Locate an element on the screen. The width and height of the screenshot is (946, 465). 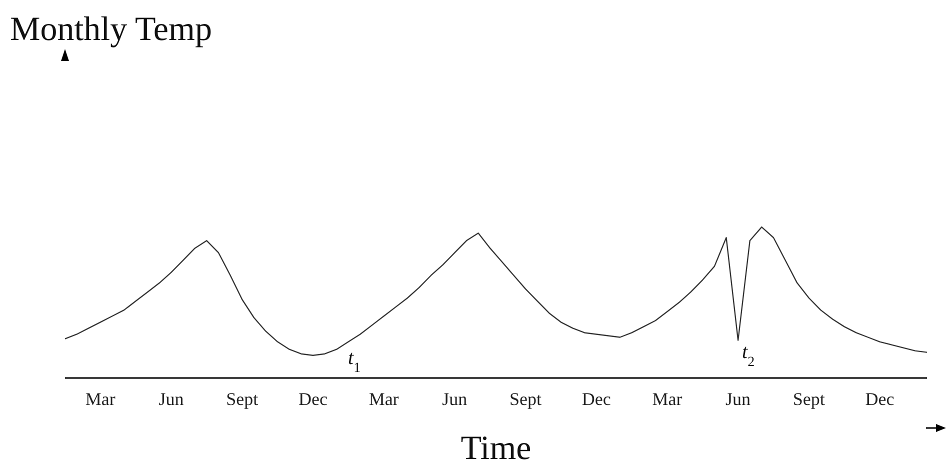
text: Monthly Temp is located at coordinates (111, 29).